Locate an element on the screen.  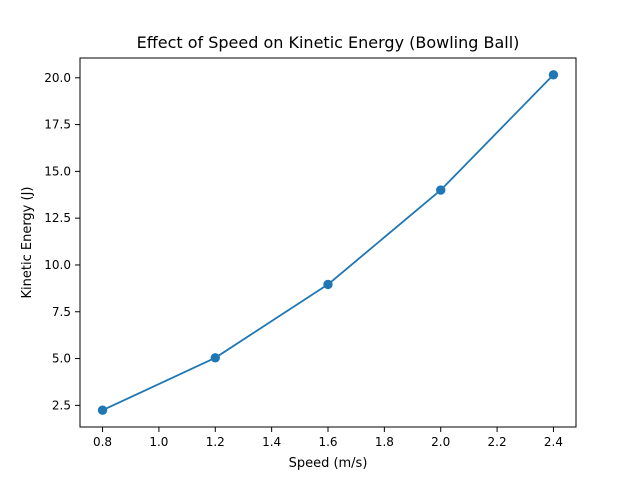
x-axis-ticks: 0.8 1.0 1.2 1.4 1.6 1.8 2.0 2.2 2.4 is located at coordinates (328, 438).